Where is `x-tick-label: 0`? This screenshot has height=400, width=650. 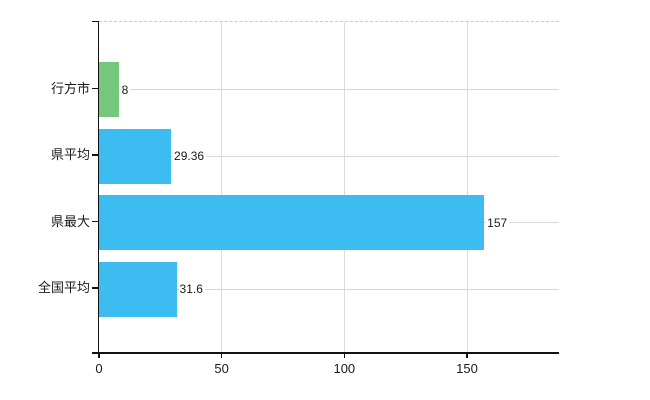
x-tick-label: 0 is located at coordinates (99, 368).